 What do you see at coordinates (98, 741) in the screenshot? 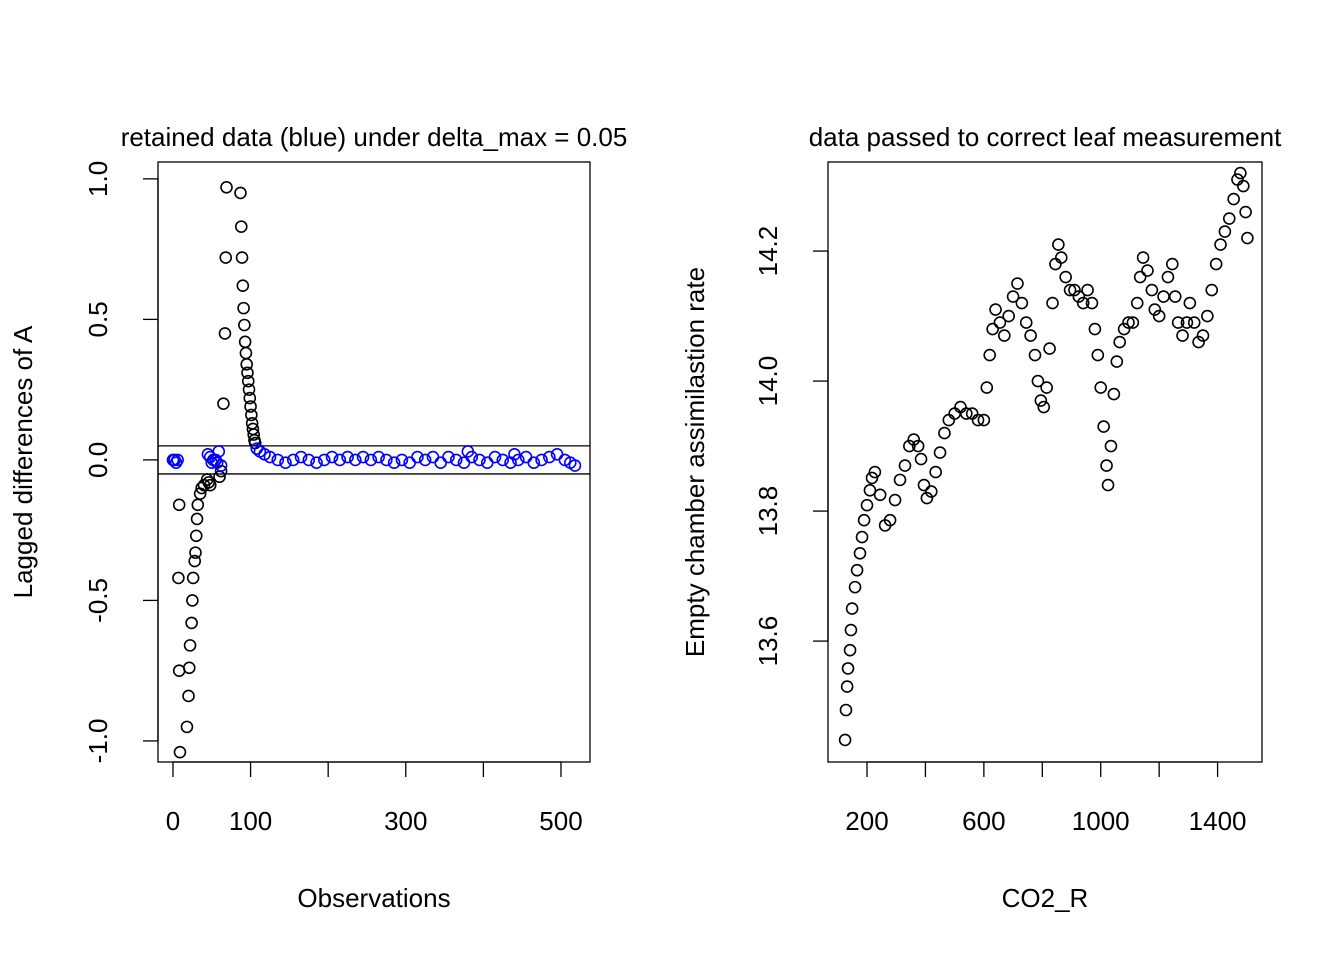
I see `y-tick-label: -1.0` at bounding box center [98, 741].